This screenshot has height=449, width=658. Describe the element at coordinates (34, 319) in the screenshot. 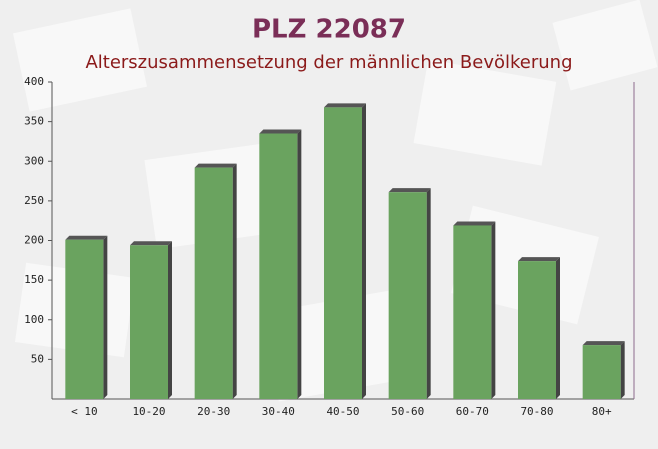

I see `y-tick-label: 100` at that location.